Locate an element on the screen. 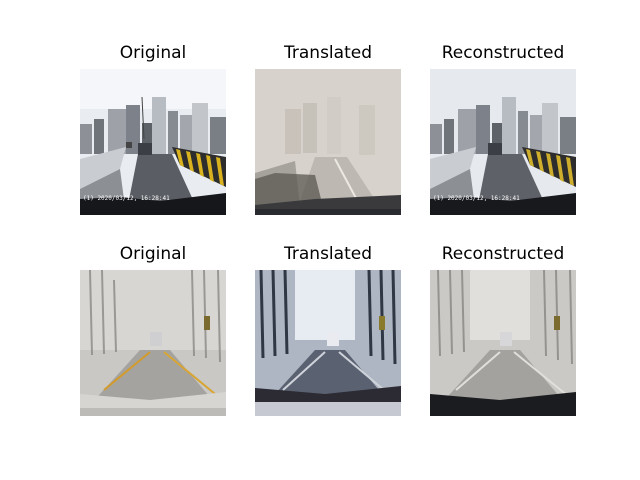 Image resolution: width=640 pixels, height=480 pixels. dashcam-image-trees-clear is located at coordinates (328, 343).